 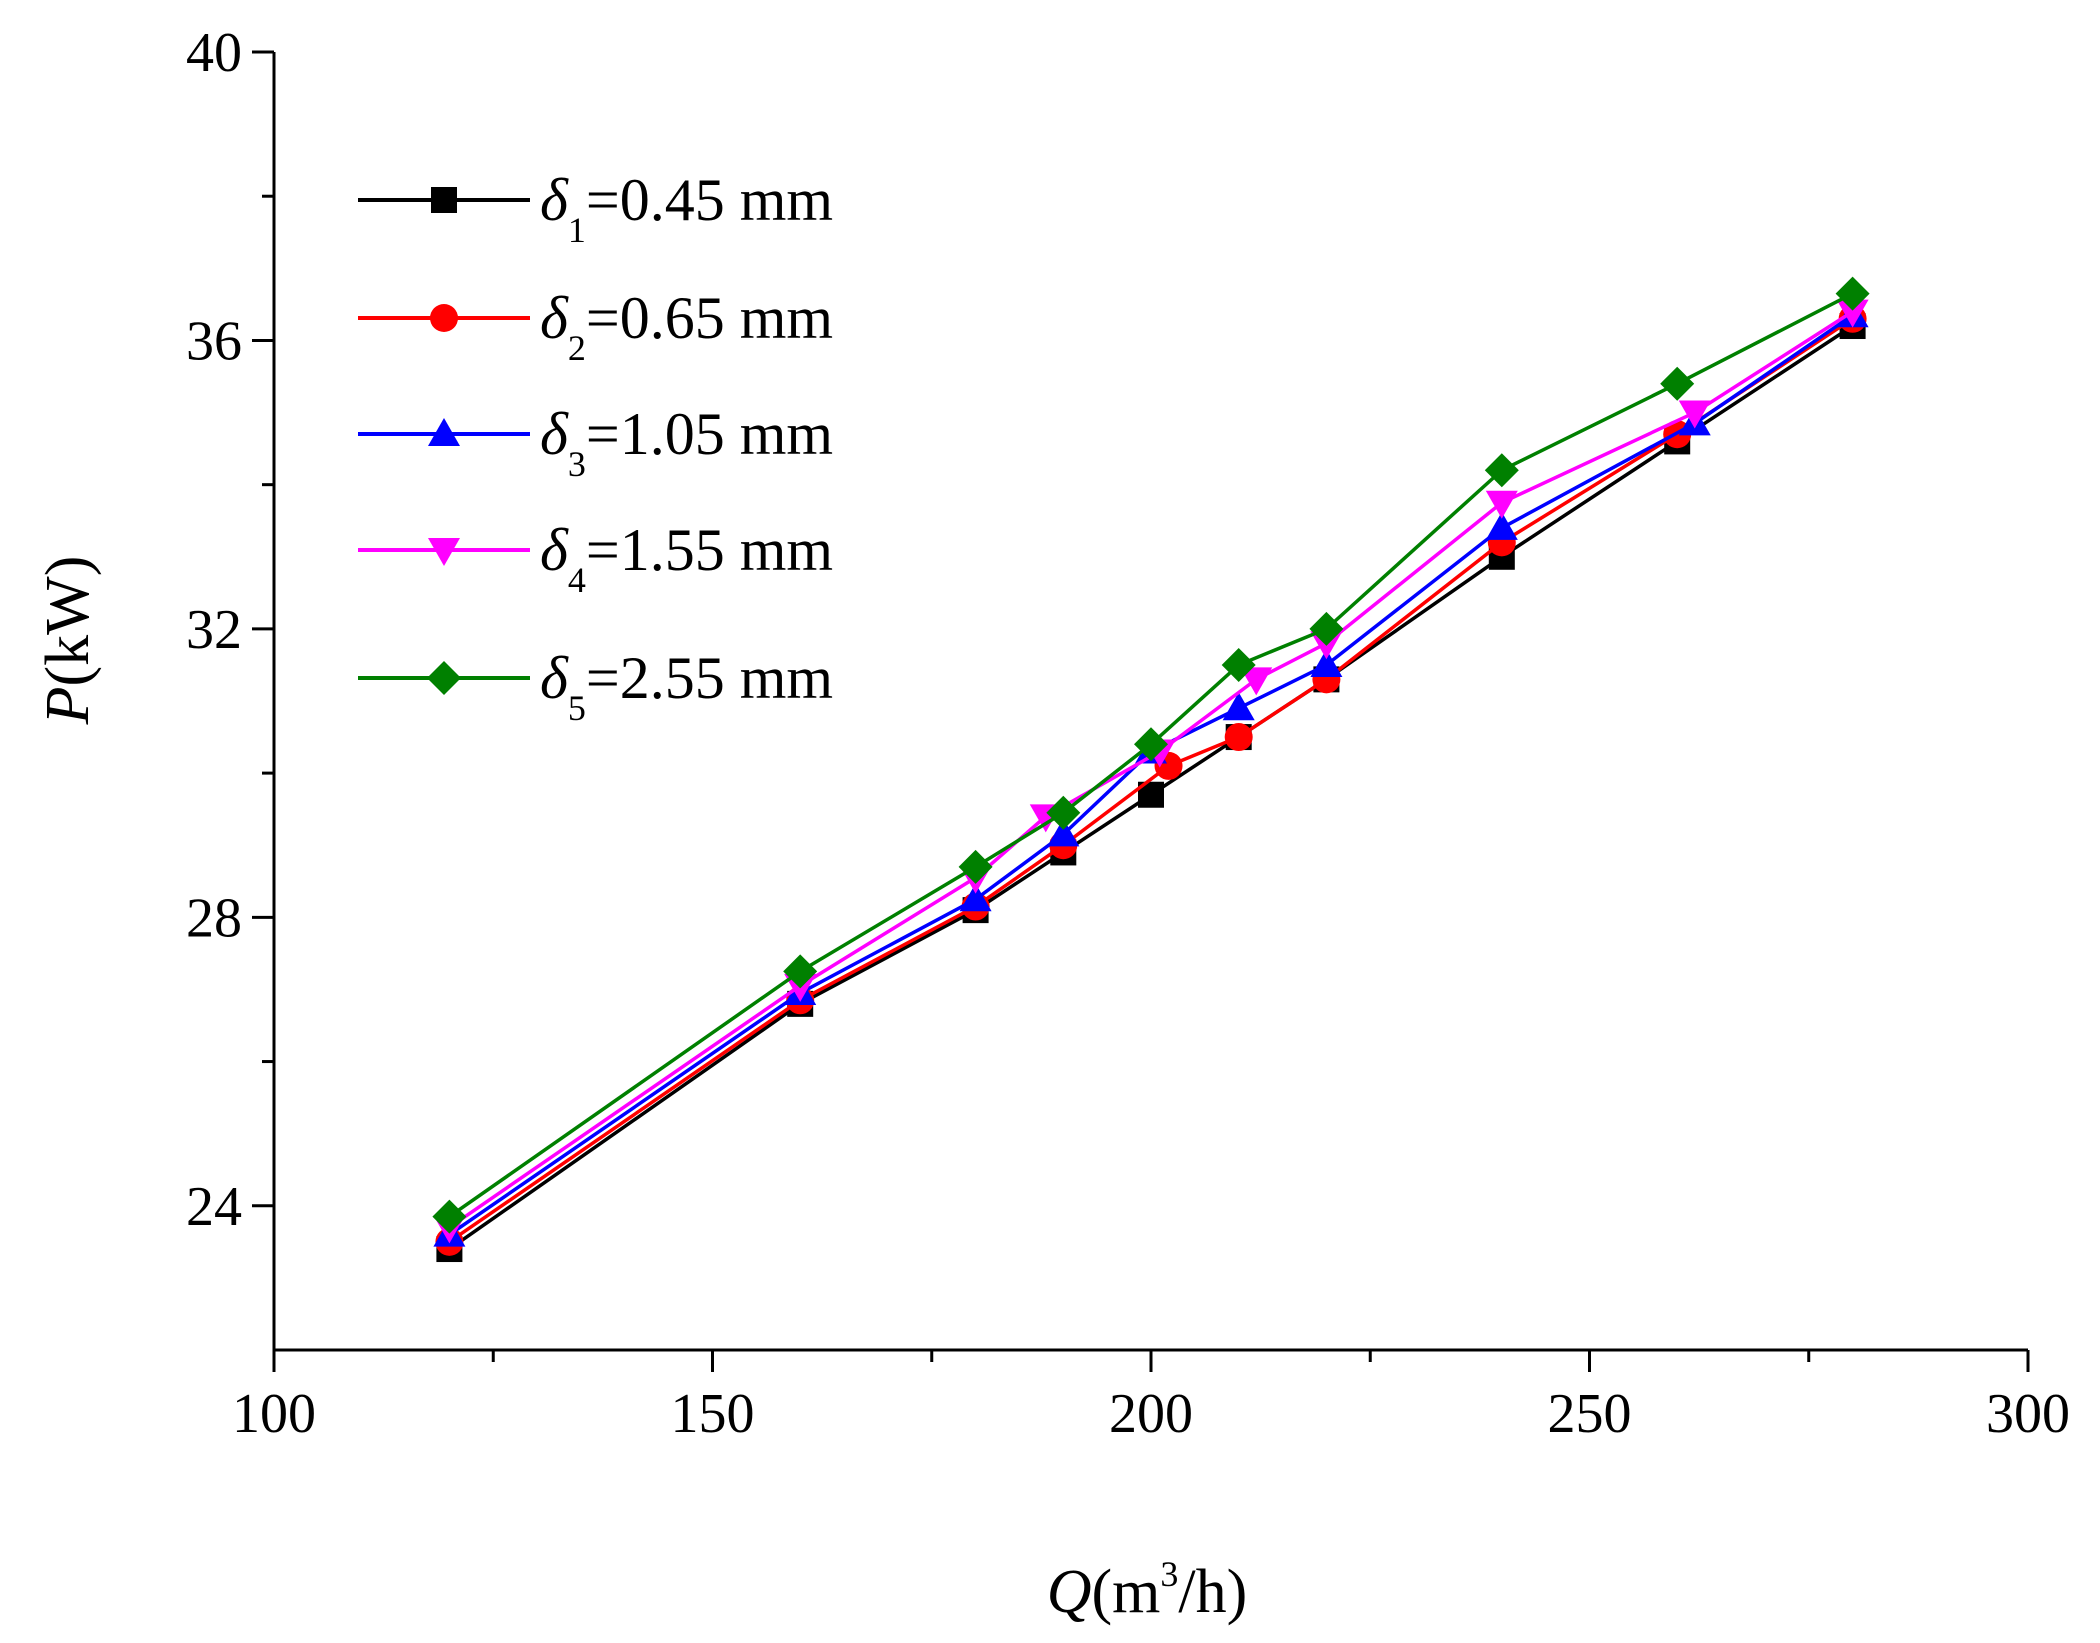 What do you see at coordinates (686, 442) in the screenshot?
I see `legend-label: δ3=1.05 mm` at bounding box center [686, 442].